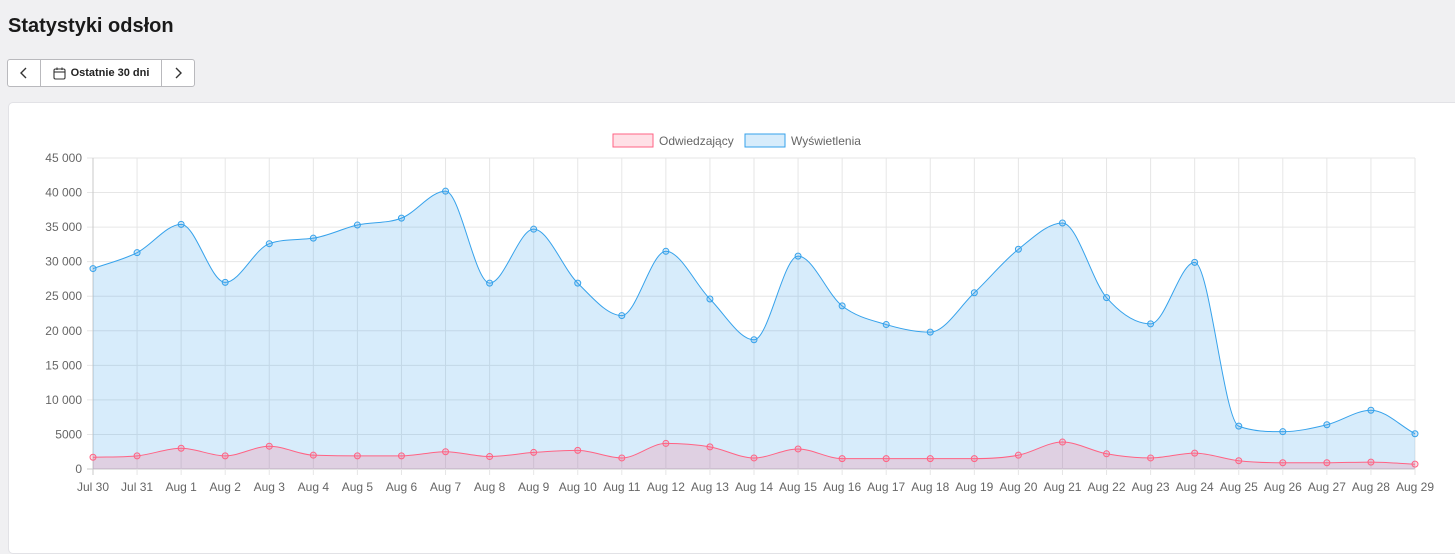  Describe the element at coordinates (736, 140) in the screenshot. I see `chart-legend: Odwiedzający Wyświetlenia` at that location.